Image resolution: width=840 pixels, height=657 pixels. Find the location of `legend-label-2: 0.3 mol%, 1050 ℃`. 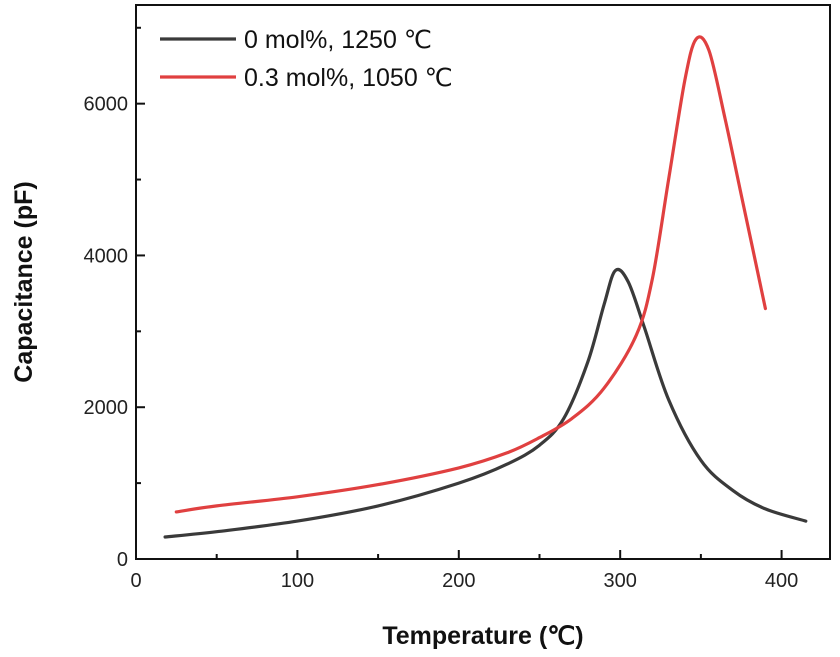

legend-label-2: 0.3 mol%, 1050 ℃ is located at coordinates (348, 78).